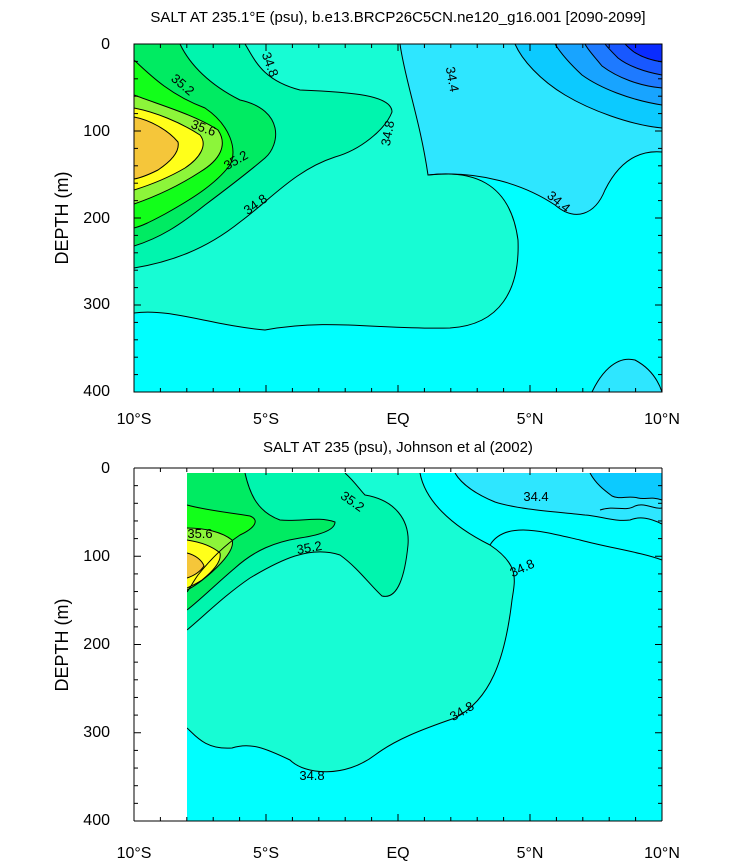 This screenshot has width=732, height=868. Describe the element at coordinates (134, 419) in the screenshot. I see `top-xtick-10S: 10°S` at that location.